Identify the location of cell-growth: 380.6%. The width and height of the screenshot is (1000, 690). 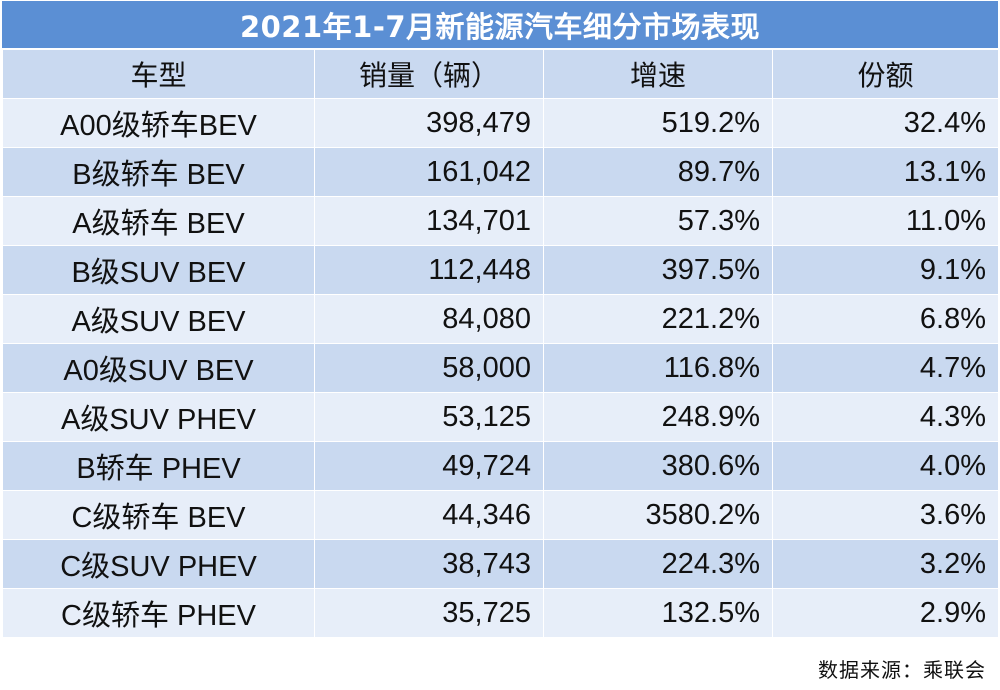
(658, 466).